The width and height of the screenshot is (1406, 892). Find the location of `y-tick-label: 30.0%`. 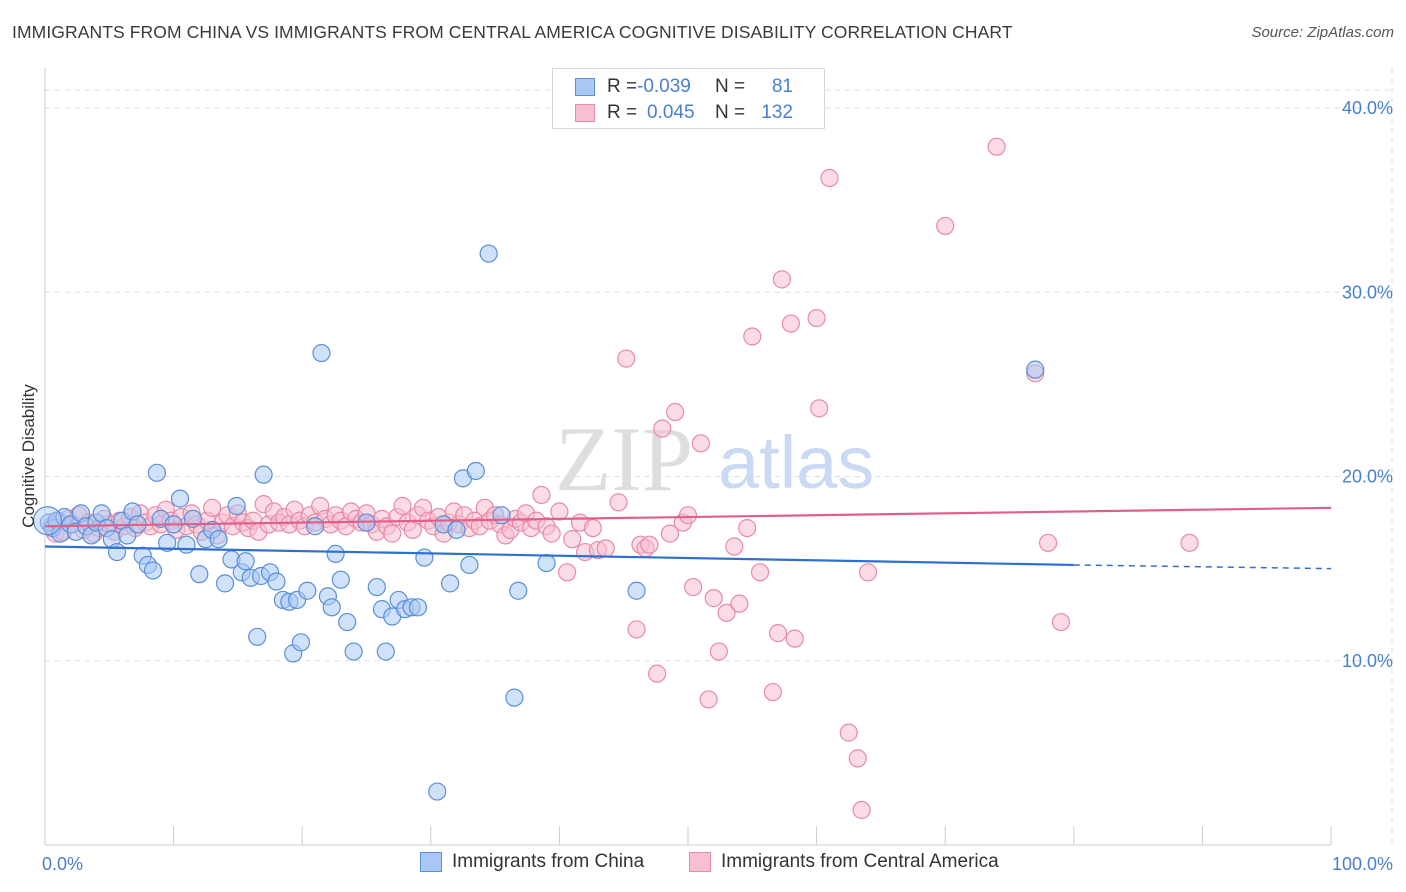

y-tick-label: 30.0% is located at coordinates (1367, 292).